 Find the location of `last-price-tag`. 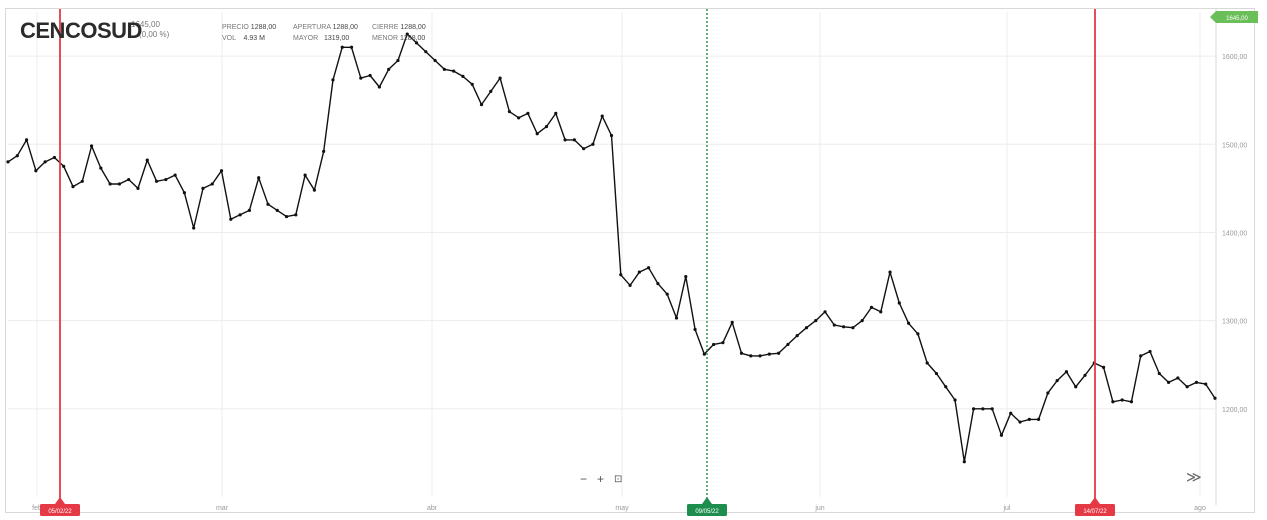

last-price-tag is located at coordinates (1234, 17).